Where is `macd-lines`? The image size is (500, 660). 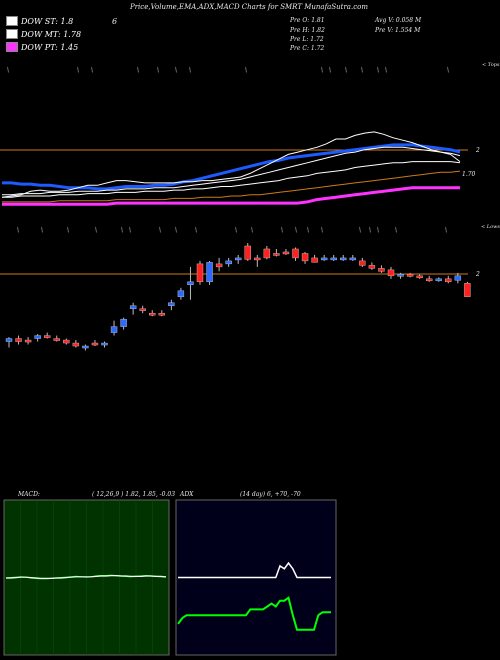
macd-lines is located at coordinates (86, 577).